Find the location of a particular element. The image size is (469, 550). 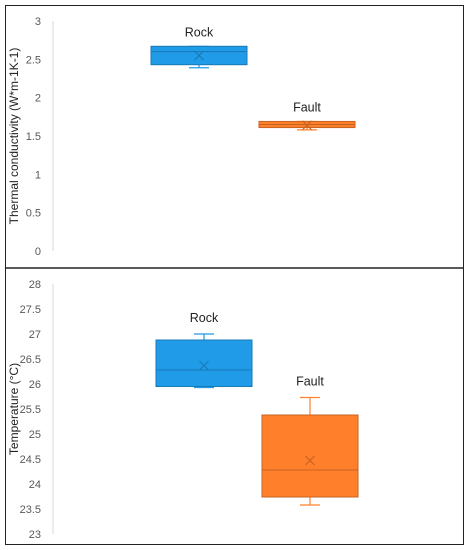

y-tick-label: 26.5 is located at coordinates (30, 360).